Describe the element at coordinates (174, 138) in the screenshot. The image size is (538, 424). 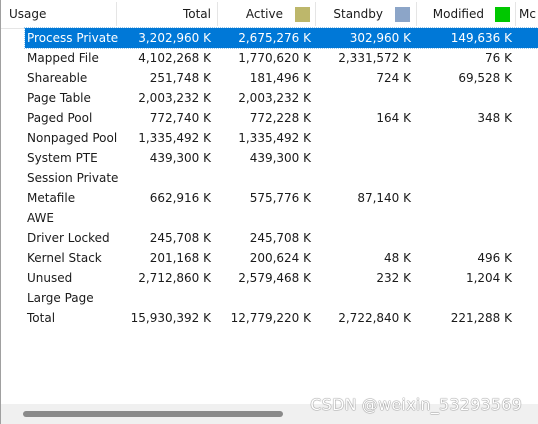
I see `cell-total: 1,335,492 K` at that location.